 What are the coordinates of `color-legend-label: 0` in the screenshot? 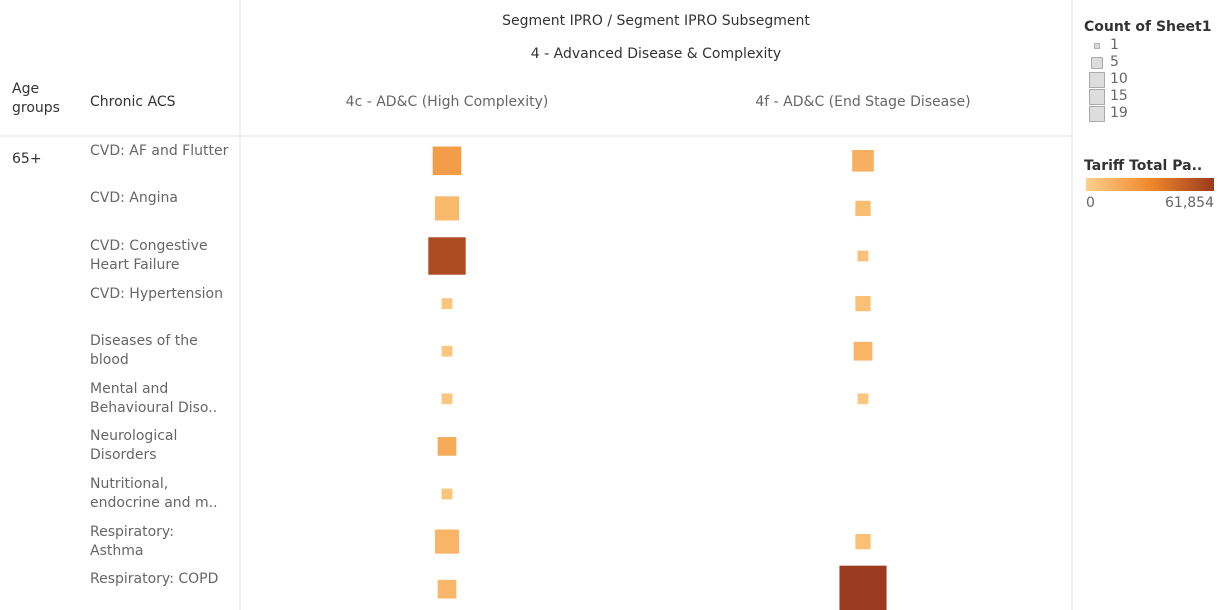 It's located at (1090, 203).